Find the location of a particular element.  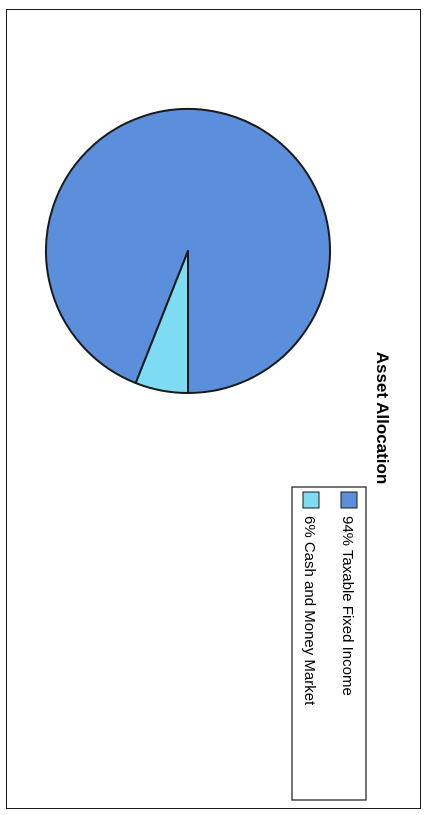

pie-slice-cash-money-market is located at coordinates (161, 322).